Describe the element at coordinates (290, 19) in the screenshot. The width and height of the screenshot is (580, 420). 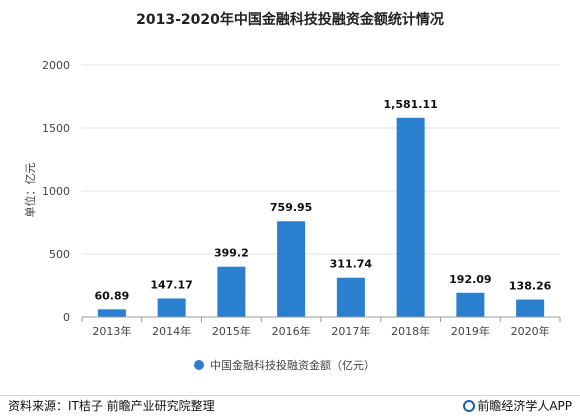
I see `chart-title: 2013-2020年中国金融科技投融资金额统计情况` at that location.